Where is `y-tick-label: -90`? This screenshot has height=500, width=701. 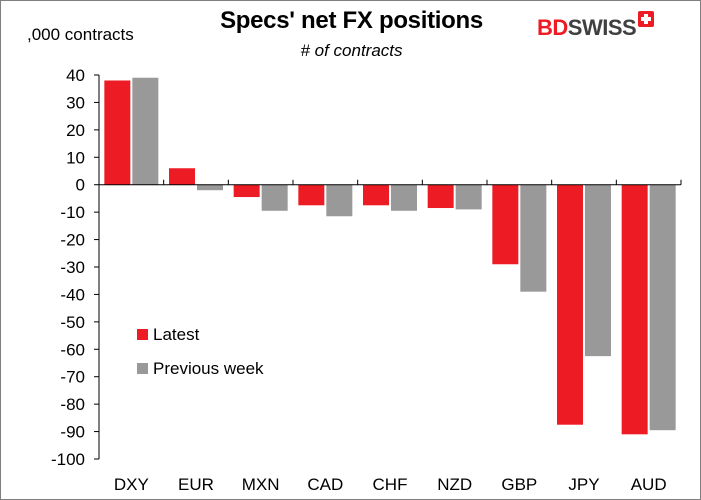
y-tick-label: -90 is located at coordinates (72, 432).